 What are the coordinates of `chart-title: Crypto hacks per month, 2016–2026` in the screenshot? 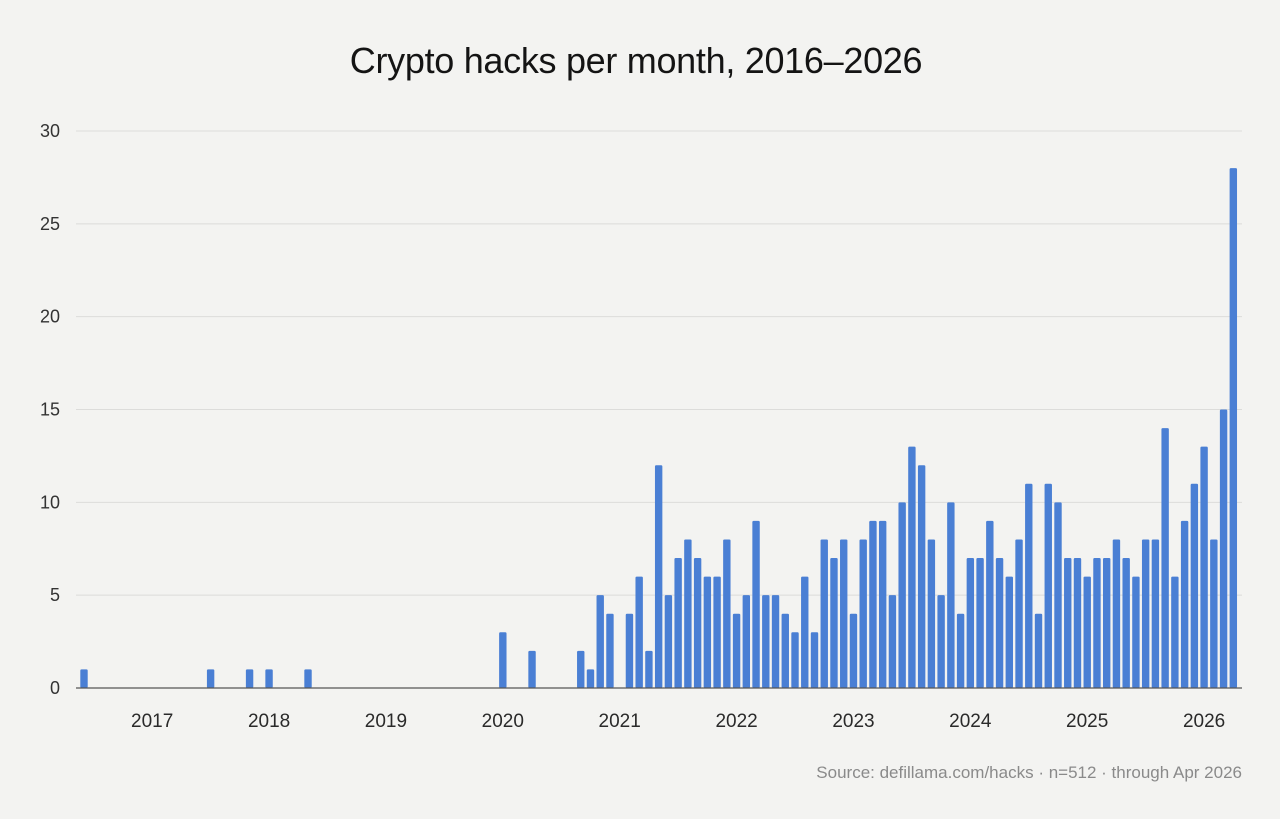 It's located at (636, 60).